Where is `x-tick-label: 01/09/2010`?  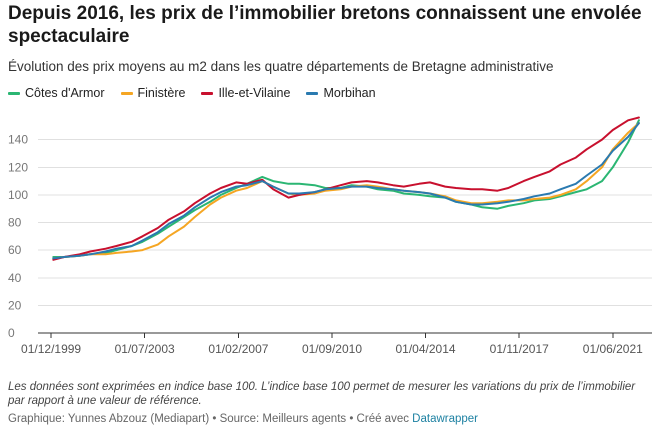
x-tick-label: 01/09/2010 is located at coordinates (332, 349).